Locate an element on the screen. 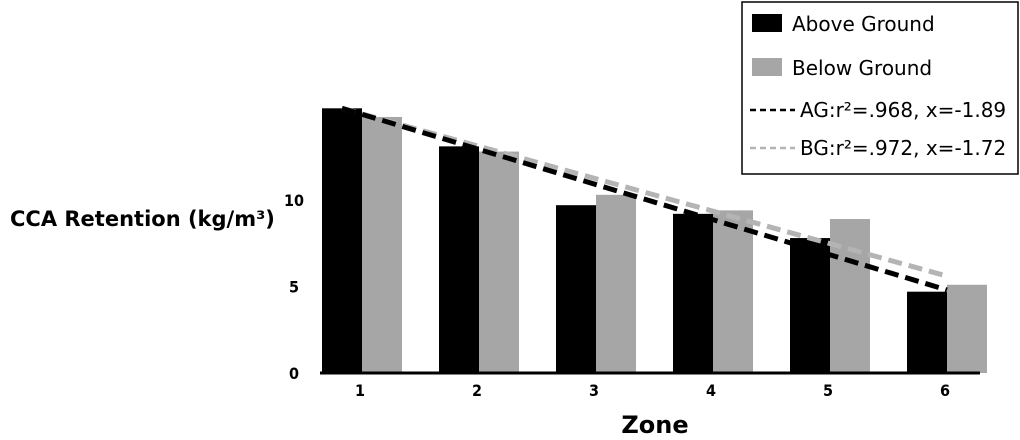  legend-label-ag-trend: AG:r²=.968, x=-1.89 is located at coordinates (903, 110).